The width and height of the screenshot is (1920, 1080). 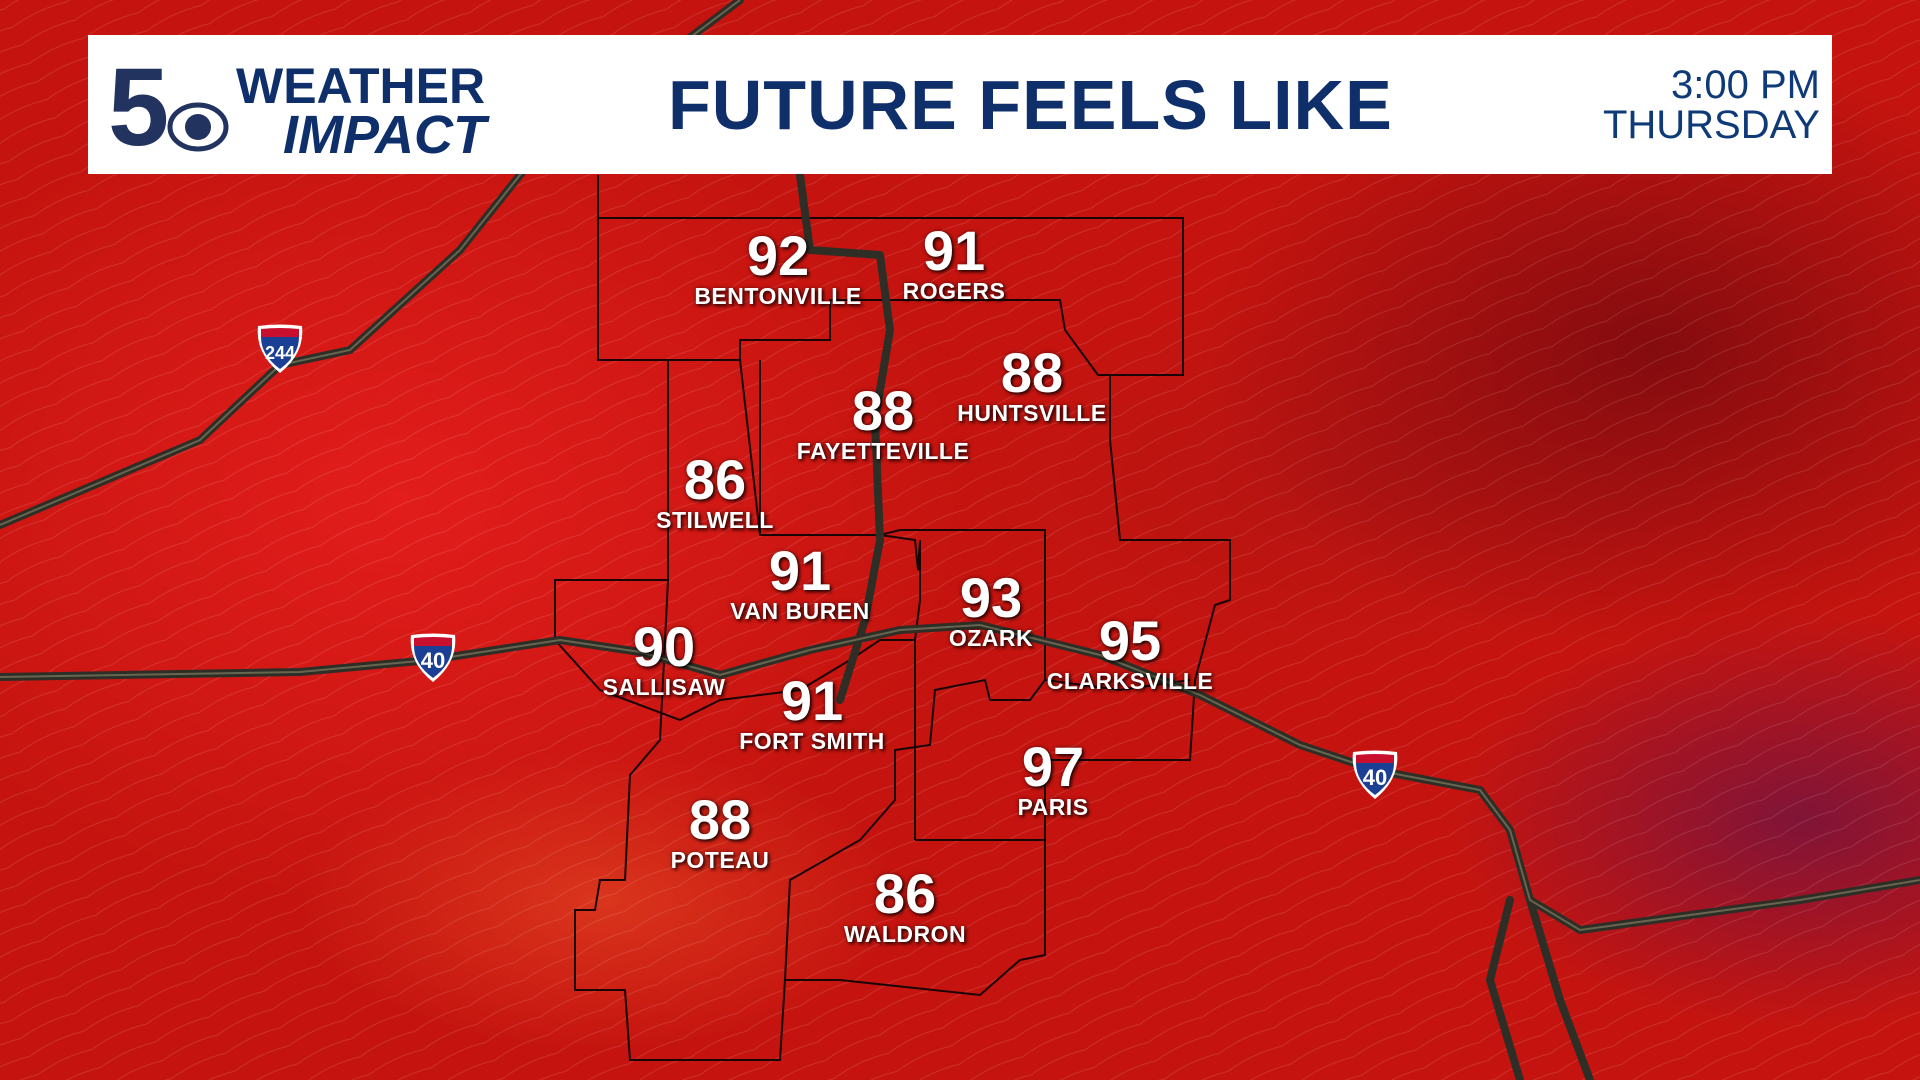 I want to click on city-label: 91 VAN BUREN, so click(x=800, y=581).